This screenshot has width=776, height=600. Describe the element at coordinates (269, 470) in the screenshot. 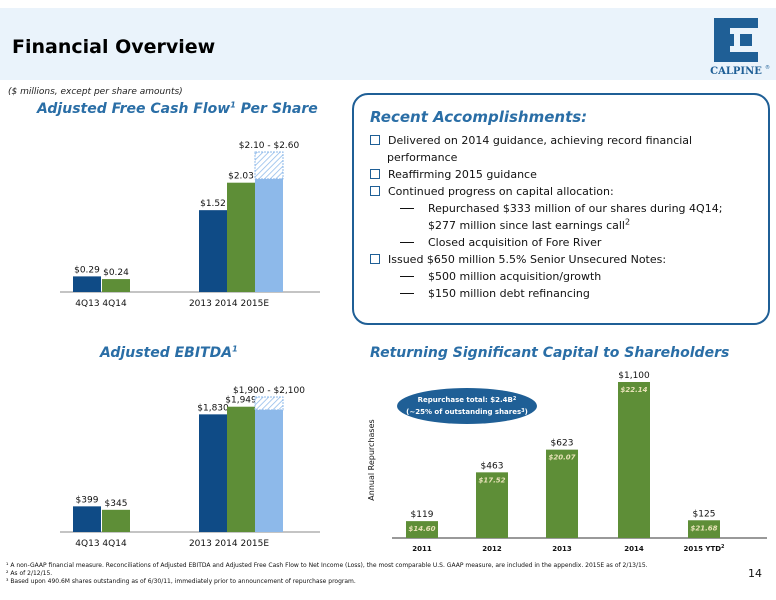

I see `ebitda-bar-2015e` at that location.